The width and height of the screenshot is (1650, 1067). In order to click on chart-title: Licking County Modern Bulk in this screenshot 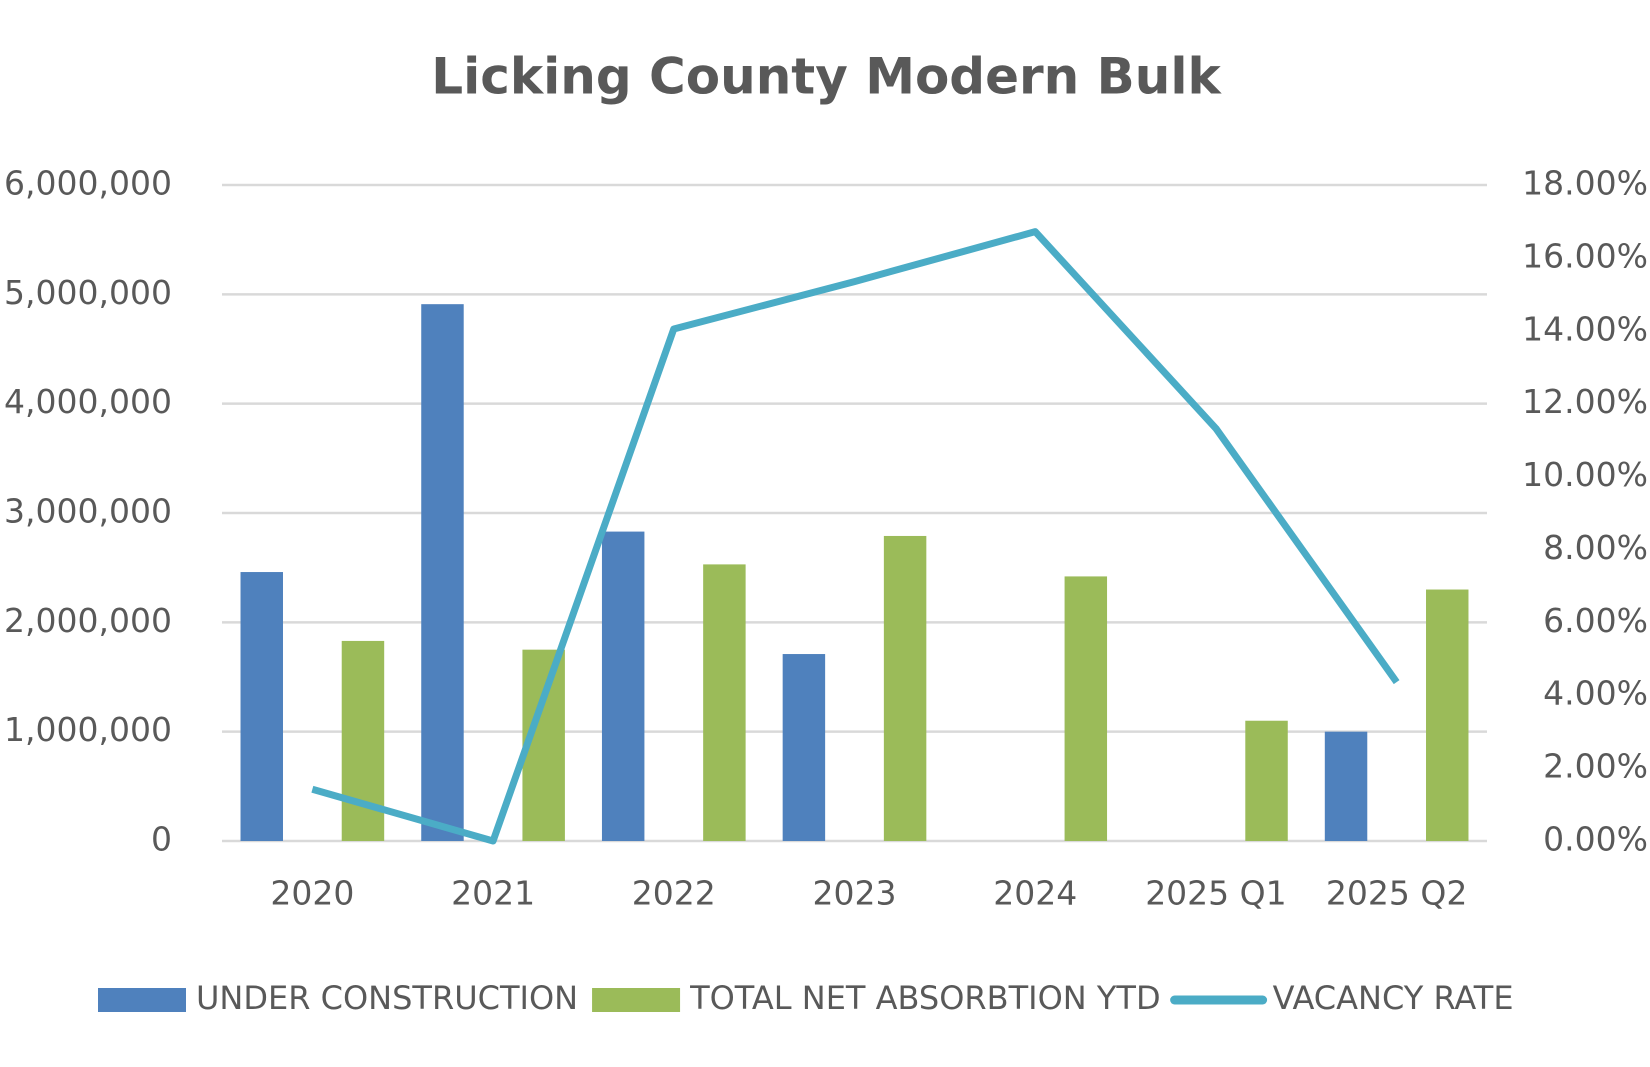, I will do `click(826, 77)`.